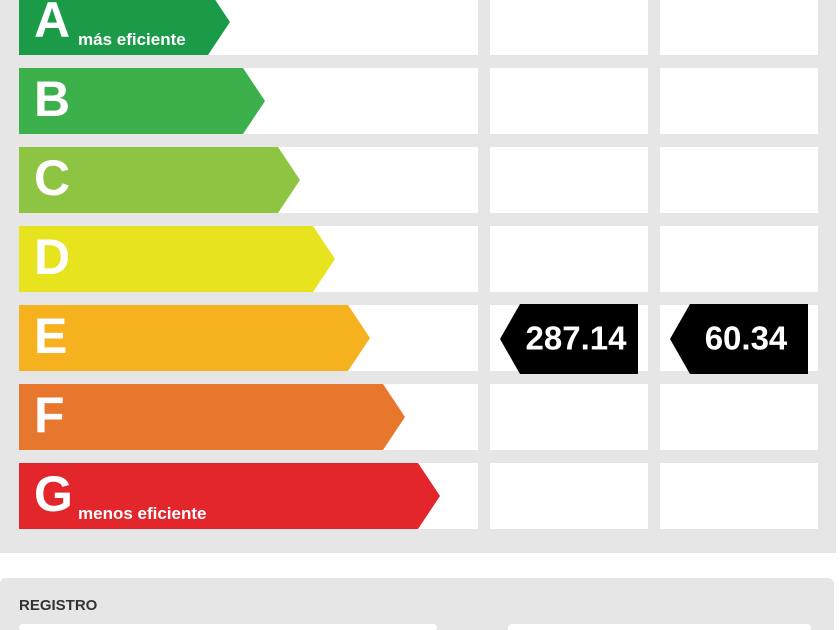  I want to click on registro-title: REGISTRO, so click(58, 605).